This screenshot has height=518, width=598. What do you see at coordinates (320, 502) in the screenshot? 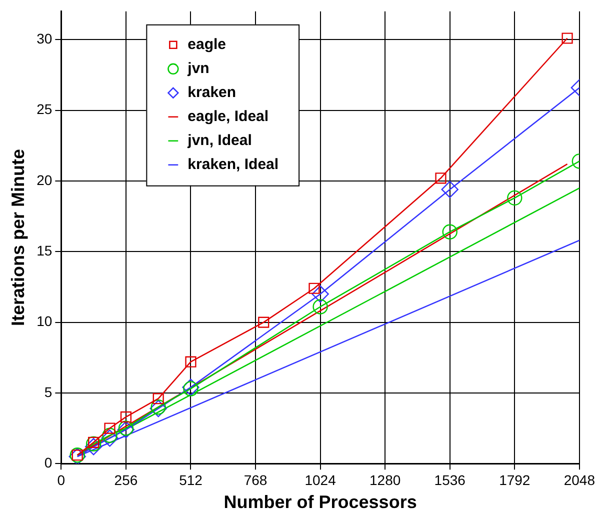
I see `x-axis-title: Number of Processors` at bounding box center [320, 502].